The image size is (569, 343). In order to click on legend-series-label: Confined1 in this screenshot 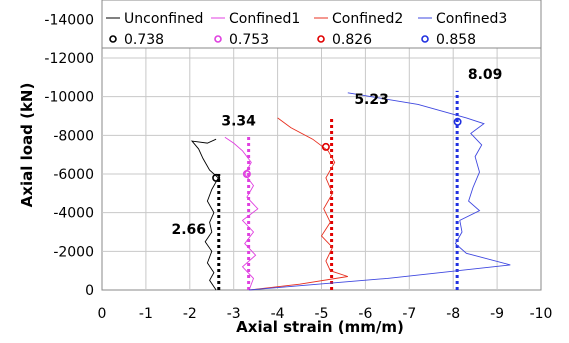, I will do `click(264, 19)`.